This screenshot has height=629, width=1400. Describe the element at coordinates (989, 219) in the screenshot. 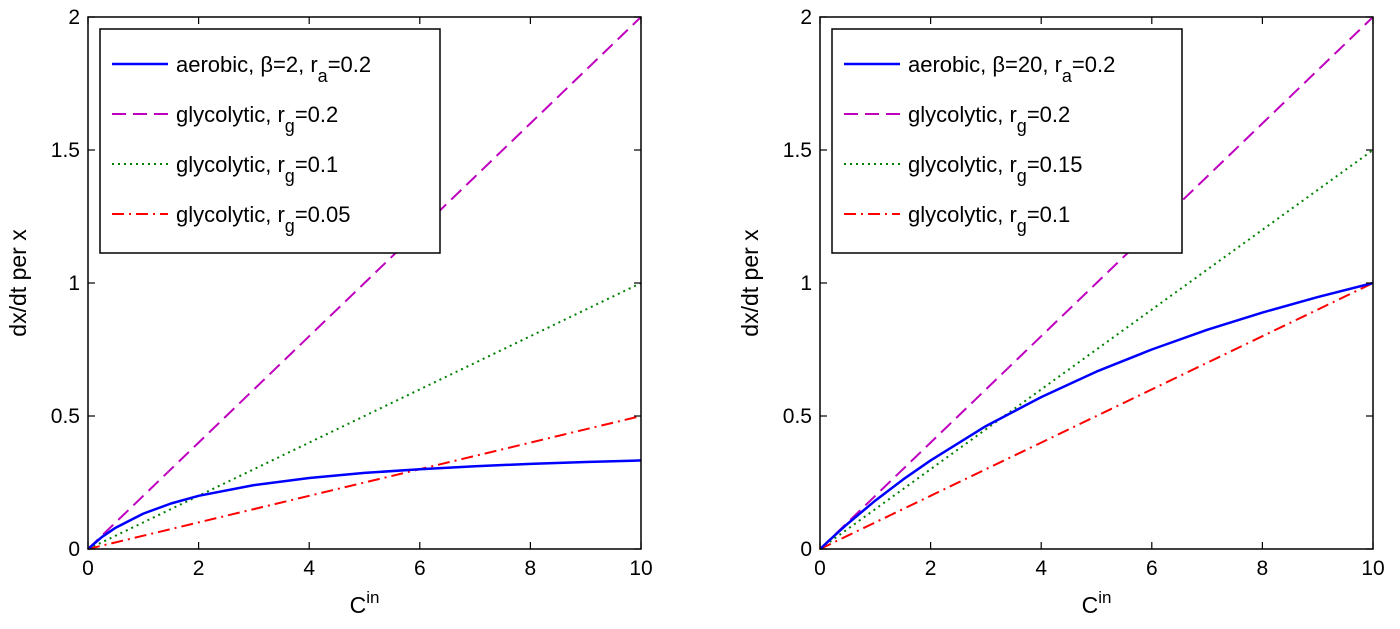

I see `legend-label-4: glycolytic, rg=0.1` at that location.